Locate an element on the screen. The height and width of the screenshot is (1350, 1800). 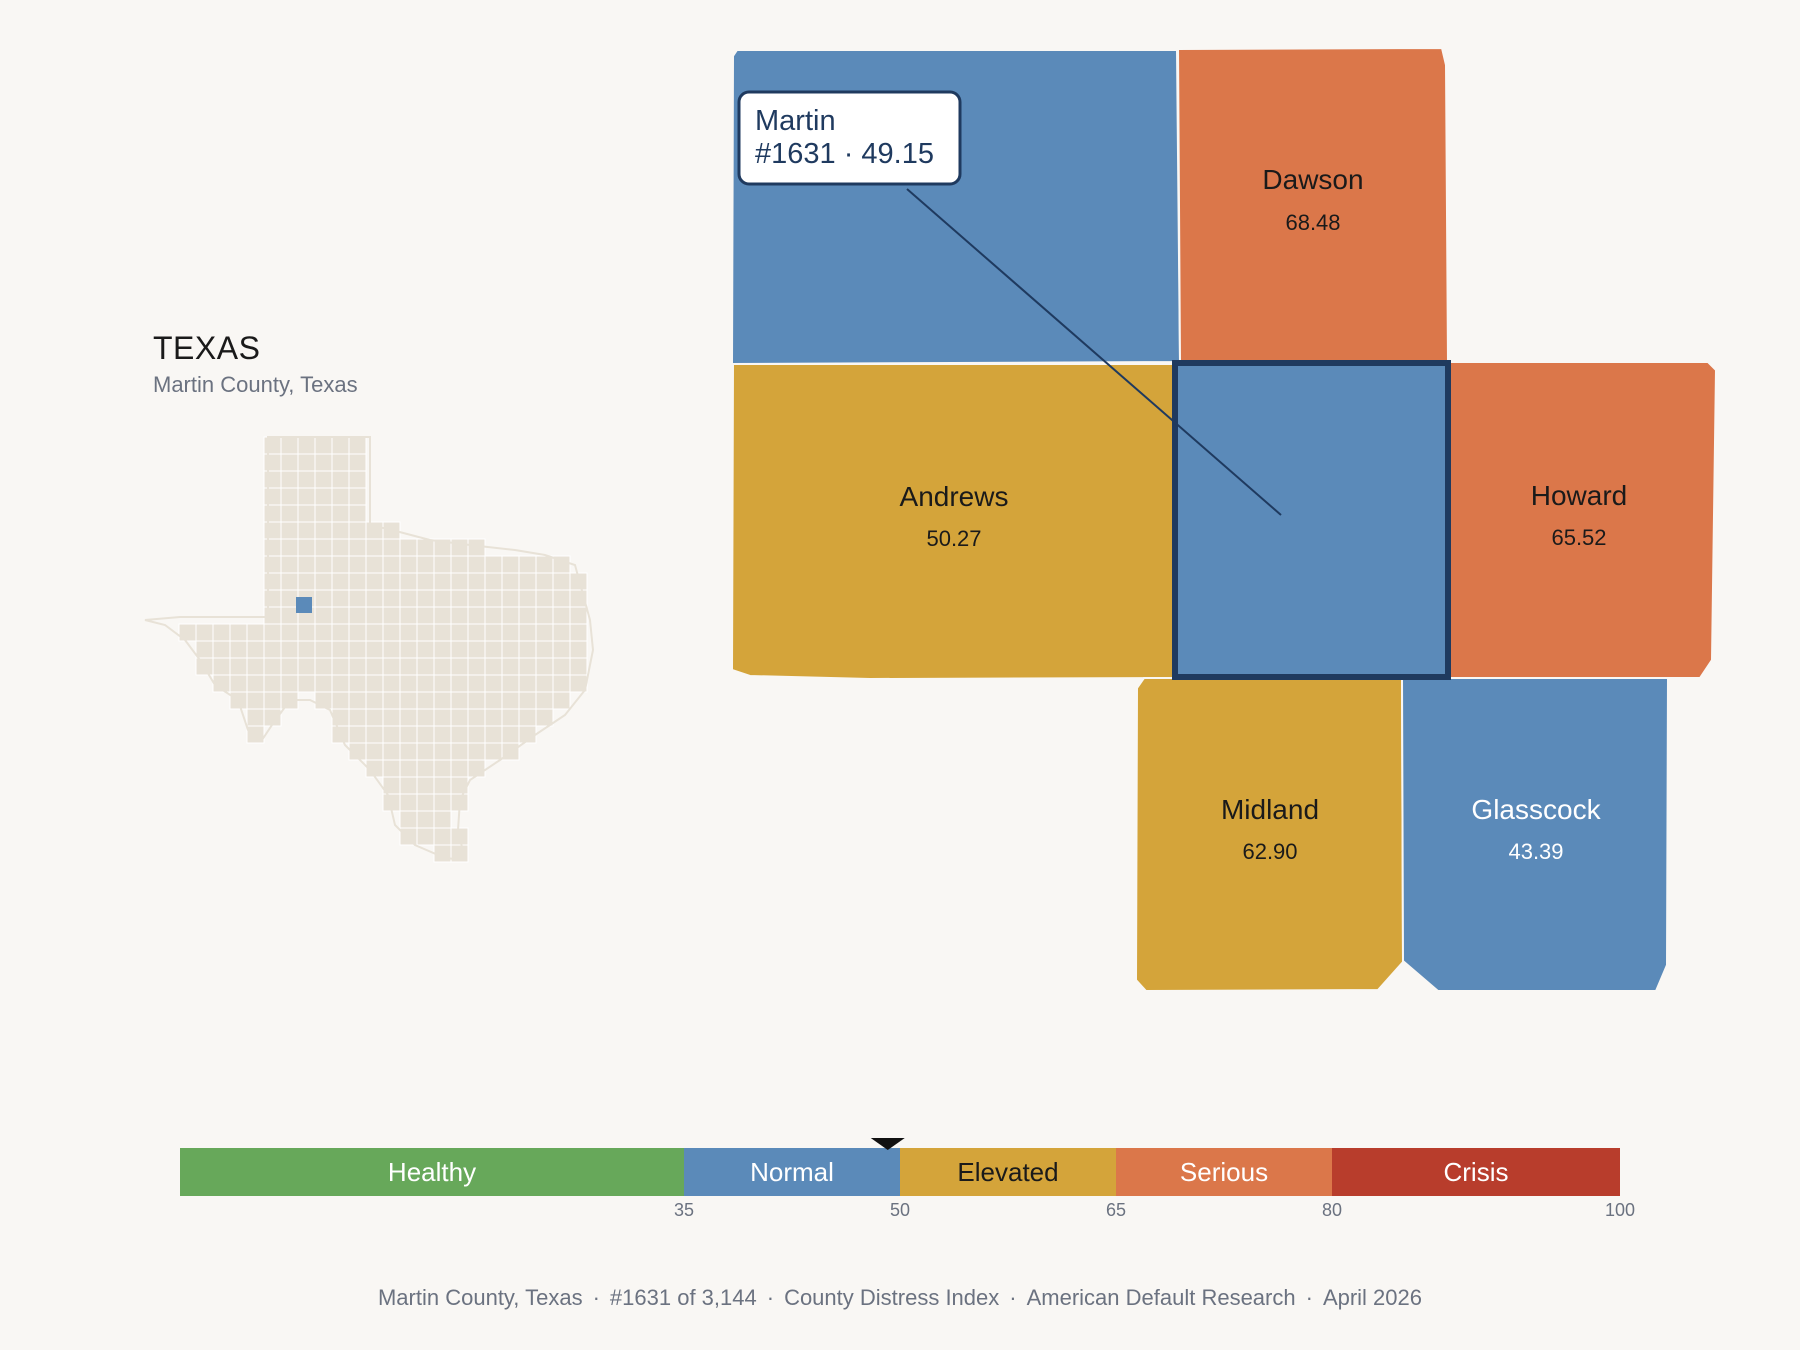
legend-segment-healthy is located at coordinates (432, 1172).